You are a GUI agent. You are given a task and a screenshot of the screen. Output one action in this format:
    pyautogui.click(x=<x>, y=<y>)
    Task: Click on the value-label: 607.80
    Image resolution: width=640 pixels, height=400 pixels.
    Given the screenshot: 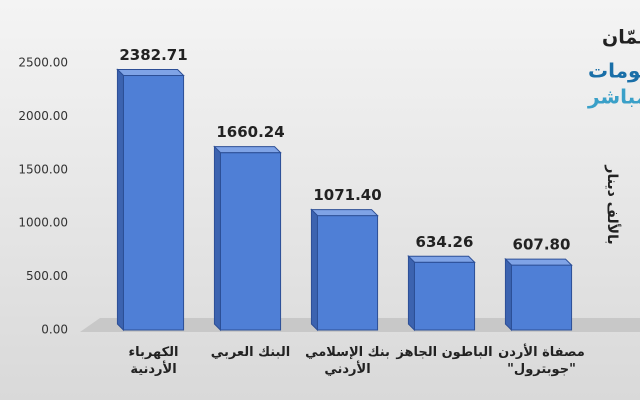 What is the action you would take?
    pyautogui.click(x=542, y=245)
    